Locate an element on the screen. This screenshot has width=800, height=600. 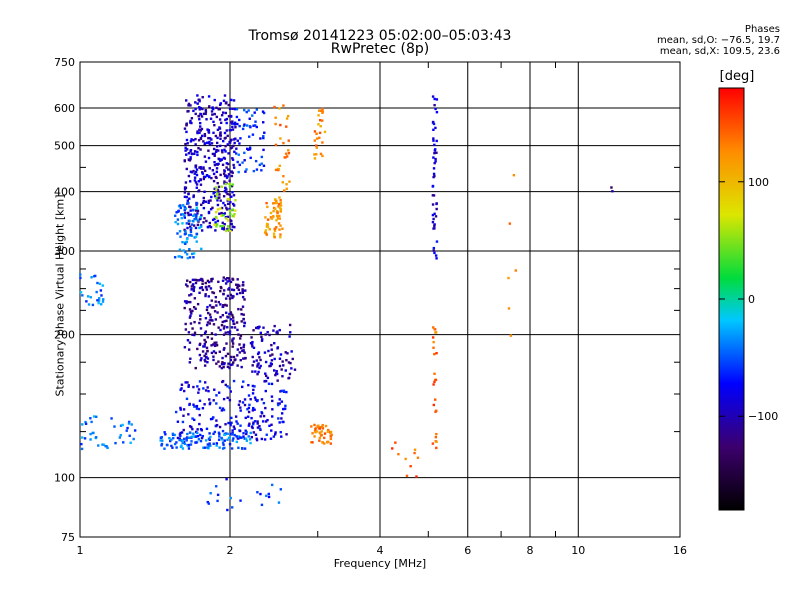
y-tick-label: 500 is located at coordinates (64, 146).